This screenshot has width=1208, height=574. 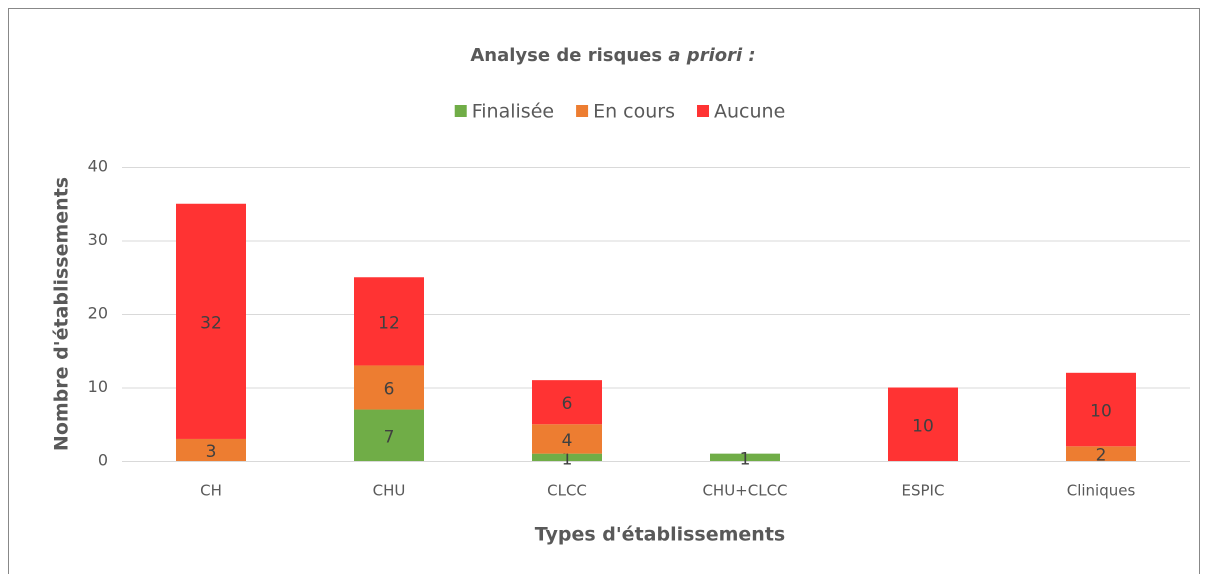 I want to click on x-tick-label: Cliniques, so click(x=1101, y=491).